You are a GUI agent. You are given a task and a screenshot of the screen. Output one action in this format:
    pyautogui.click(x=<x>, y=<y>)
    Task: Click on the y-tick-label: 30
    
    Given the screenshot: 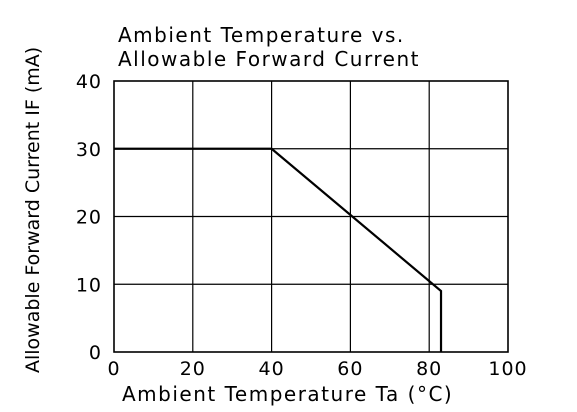 What is the action you would take?
    pyautogui.click(x=89, y=150)
    